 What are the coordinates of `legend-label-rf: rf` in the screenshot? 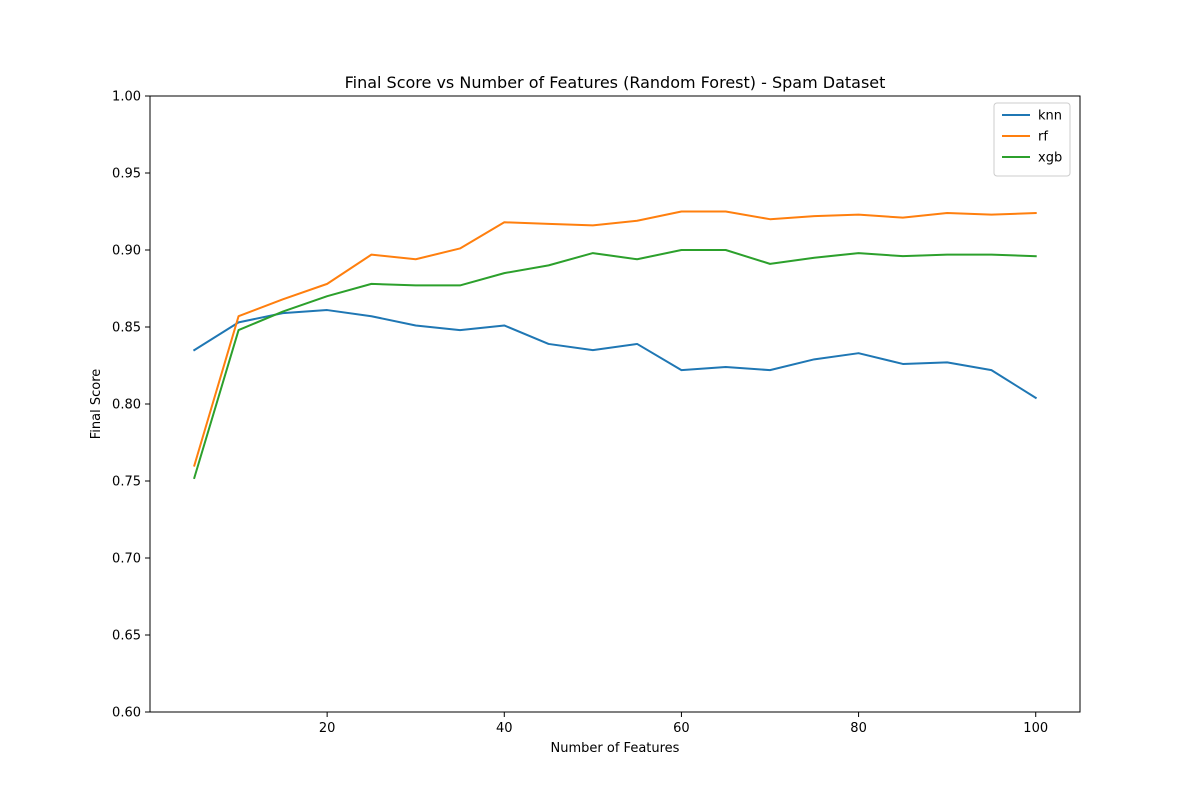 It's located at (1043, 137).